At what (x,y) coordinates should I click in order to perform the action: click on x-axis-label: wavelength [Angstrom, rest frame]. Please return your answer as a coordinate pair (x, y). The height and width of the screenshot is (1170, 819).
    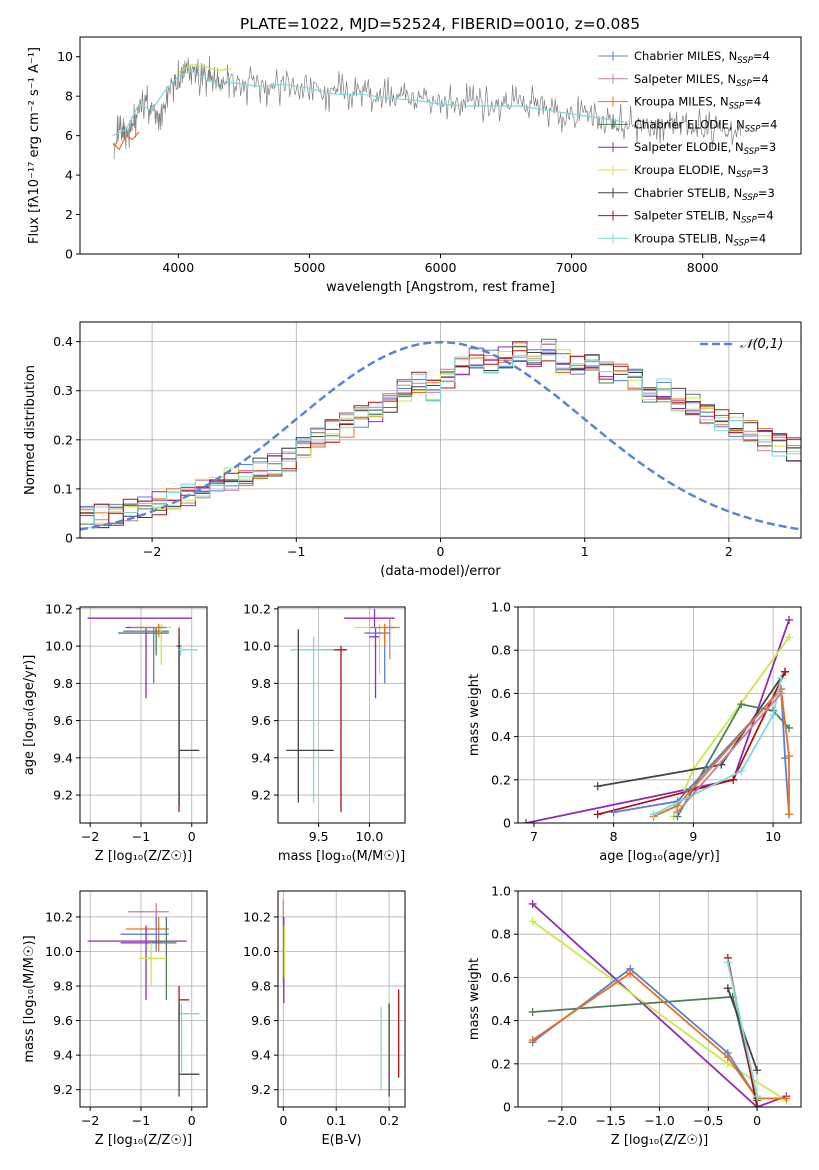
    Looking at the image, I should click on (440, 287).